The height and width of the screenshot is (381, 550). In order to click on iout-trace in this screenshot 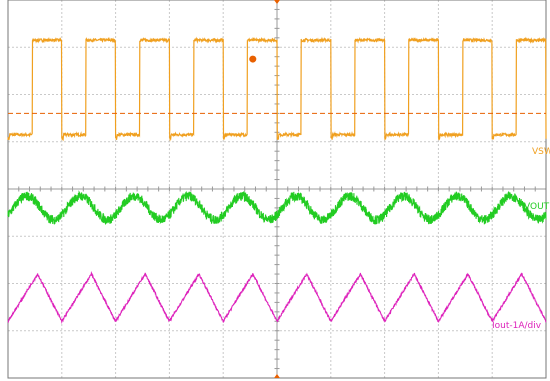, I will do `click(277, 297)`.